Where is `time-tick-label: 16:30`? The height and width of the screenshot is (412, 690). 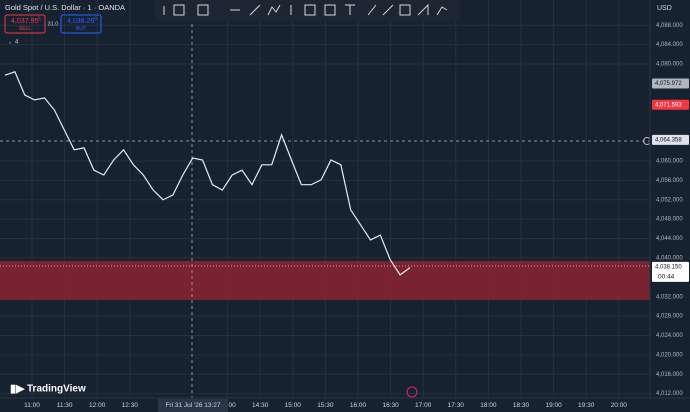
time-tick-label: 16:30 is located at coordinates (390, 405).